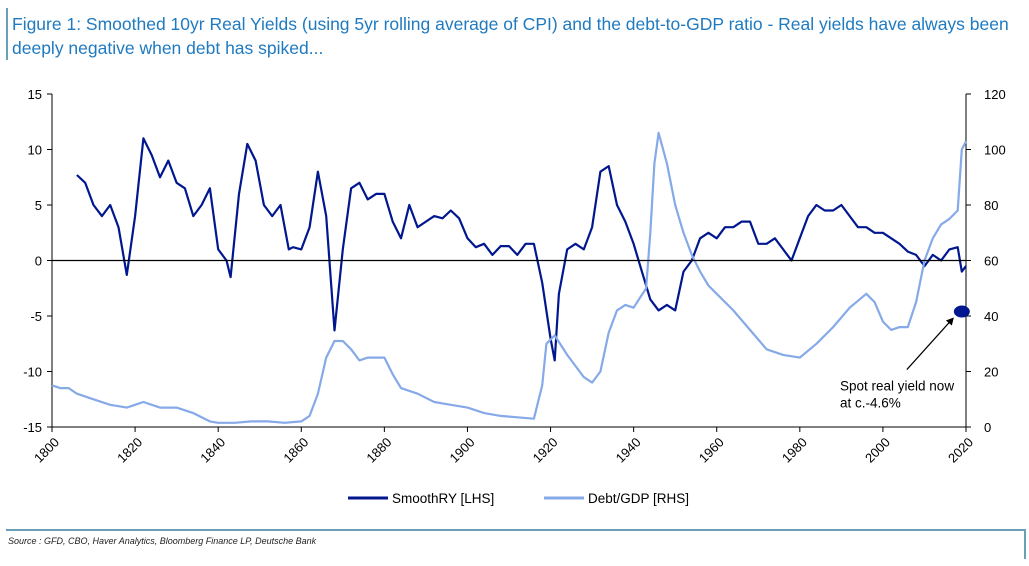  Describe the element at coordinates (991, 372) in the screenshot. I see `y2-tick-label: 20` at that location.